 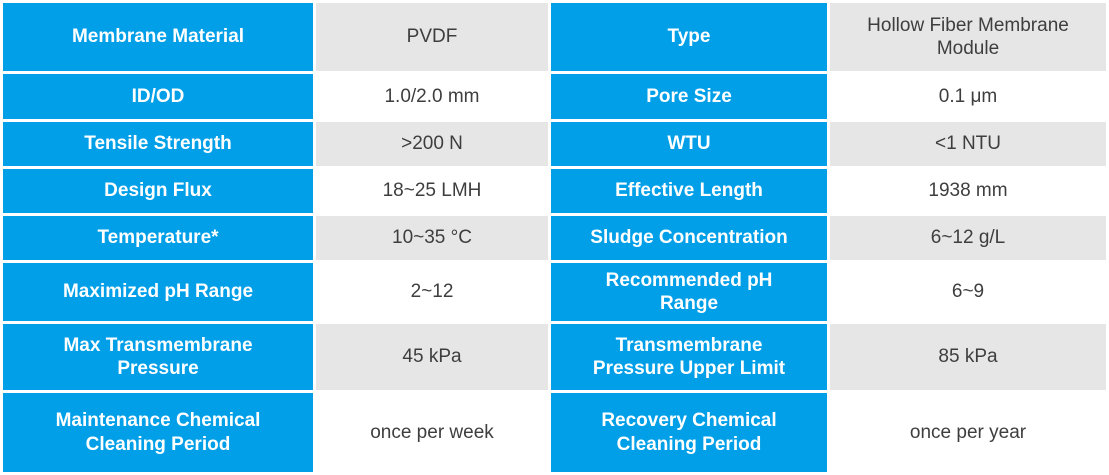 I want to click on label-max-transmembrane-pressure: Max Transmembrane Pressure, so click(x=158, y=357).